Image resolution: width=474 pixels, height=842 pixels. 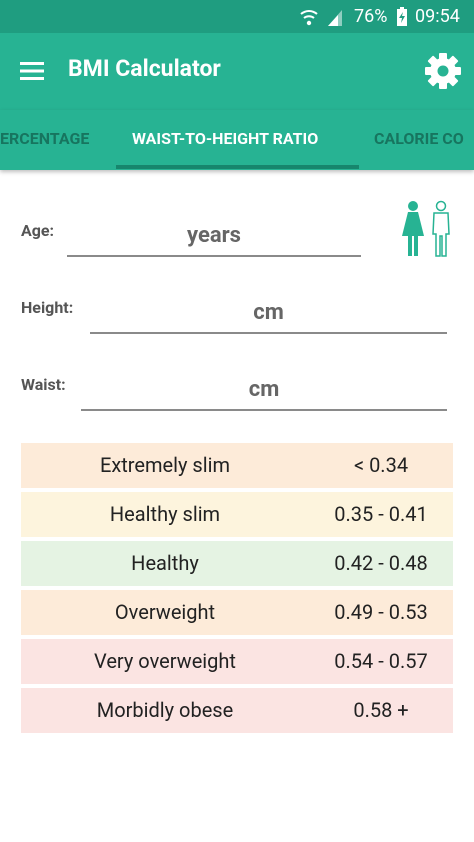 I want to click on height-input: cm, so click(x=268, y=312).